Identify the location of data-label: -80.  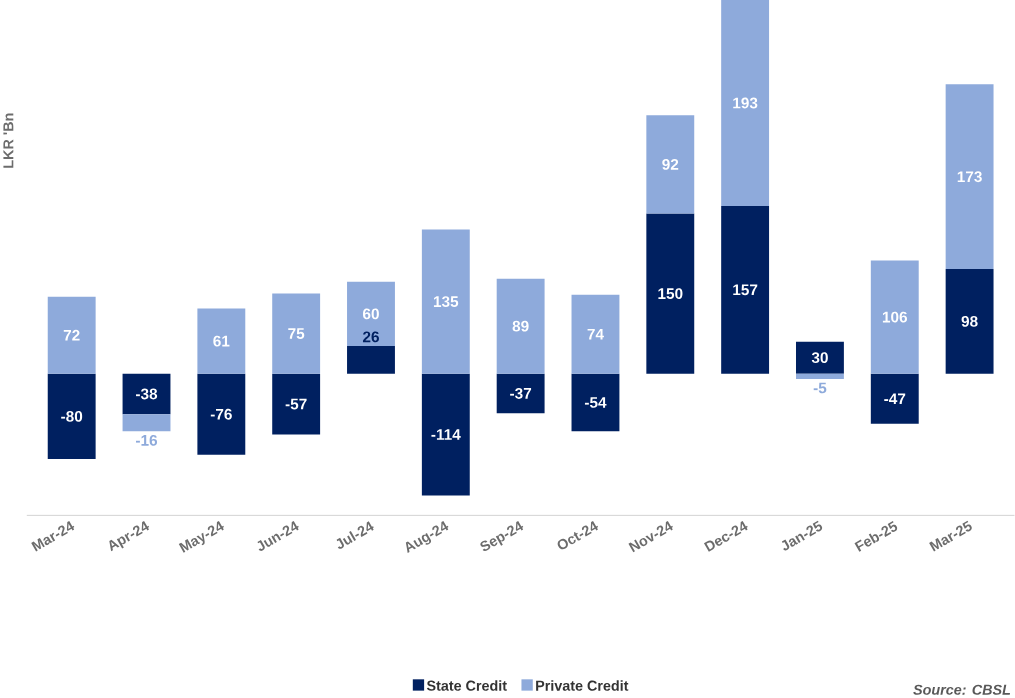
(72, 416).